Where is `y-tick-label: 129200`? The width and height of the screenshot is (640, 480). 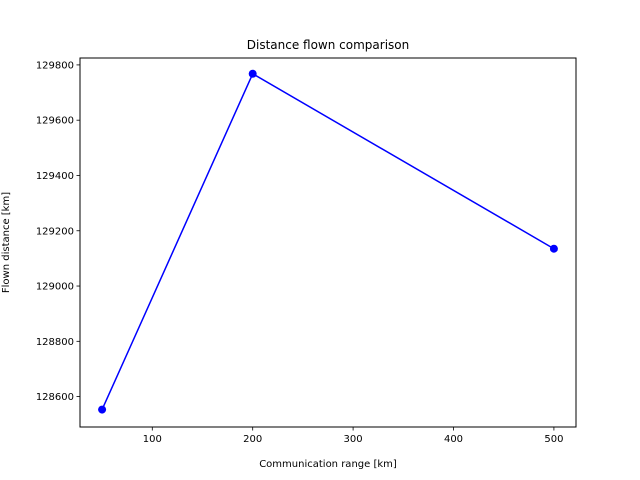
y-tick-label: 129200 is located at coordinates (55, 231).